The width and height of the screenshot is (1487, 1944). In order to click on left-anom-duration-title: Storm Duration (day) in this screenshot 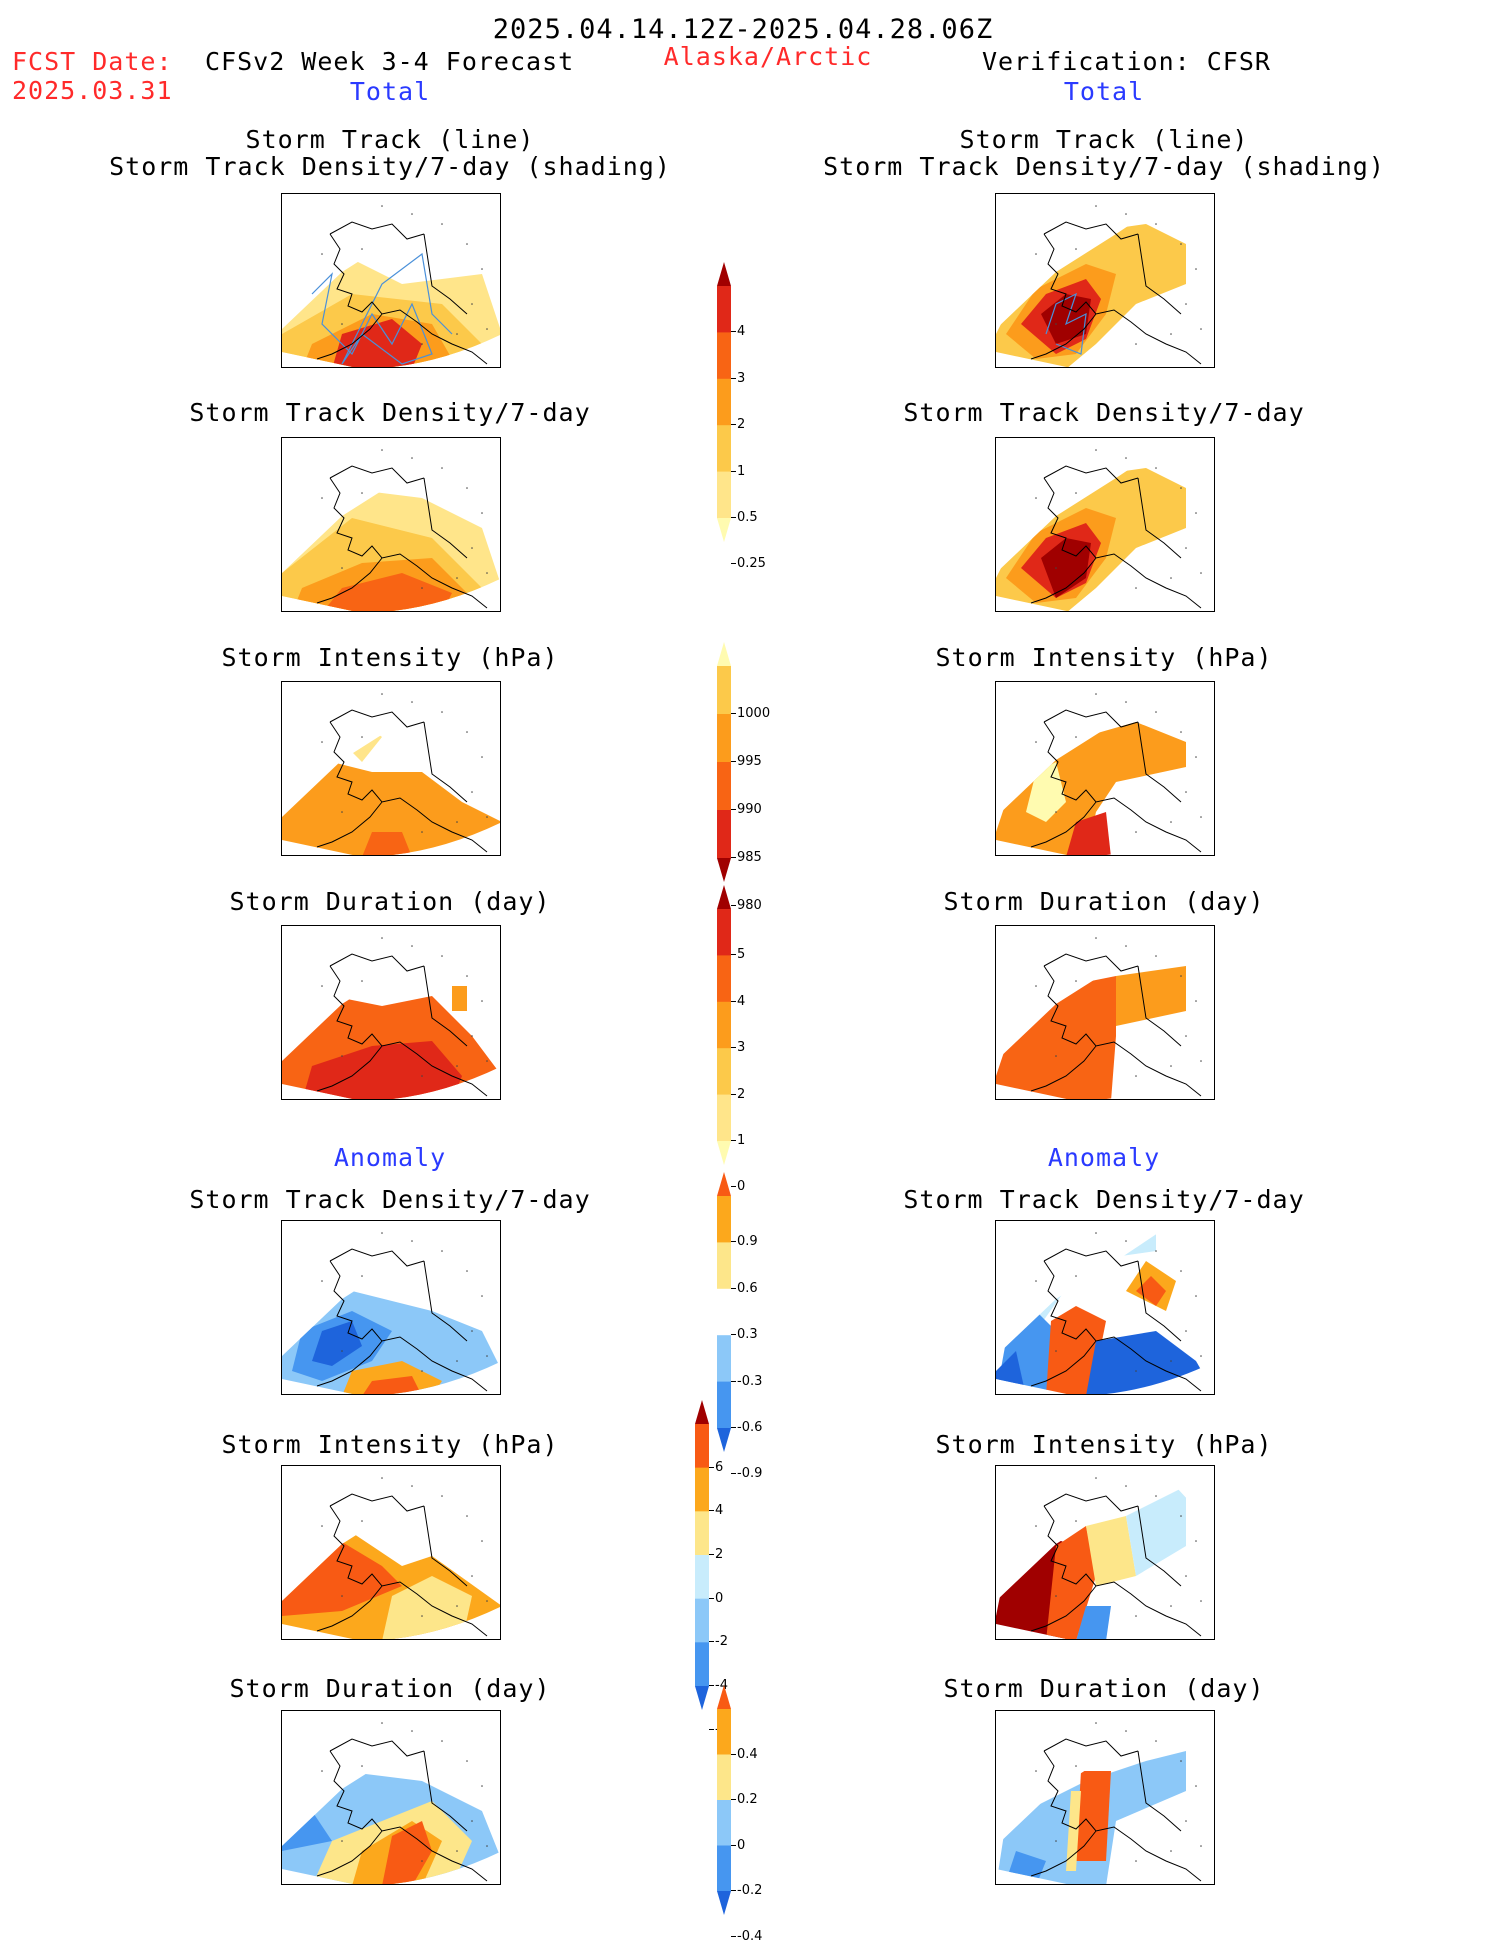, I will do `click(390, 1688)`.